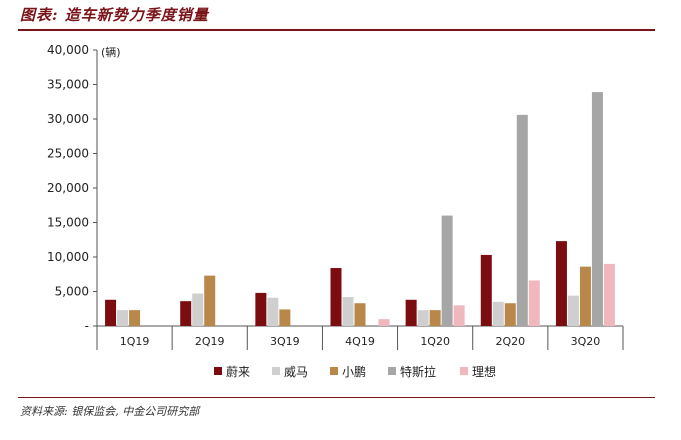 The height and width of the screenshot is (440, 681). What do you see at coordinates (87, 326) in the screenshot?
I see `y-tick-label: -` at bounding box center [87, 326].